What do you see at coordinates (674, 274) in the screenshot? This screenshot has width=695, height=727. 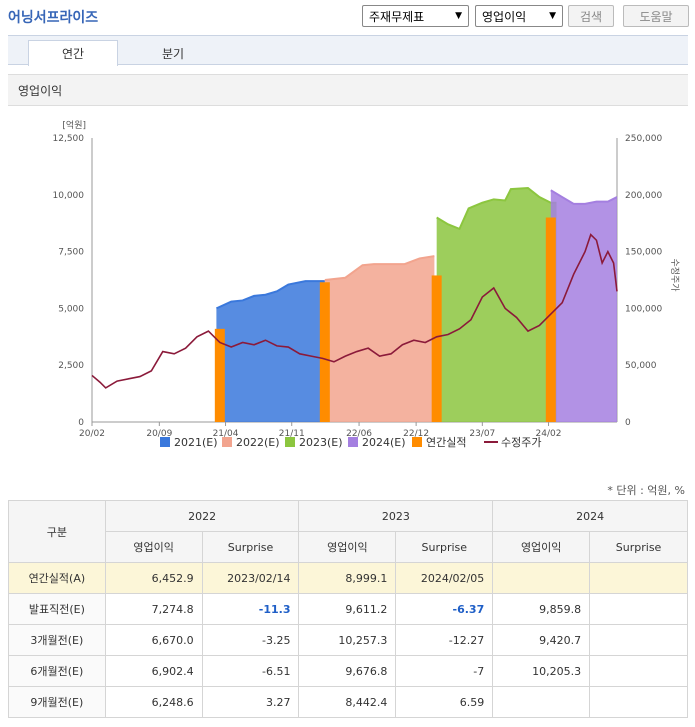 I see `right-axis-label: 수정주가` at bounding box center [674, 274].